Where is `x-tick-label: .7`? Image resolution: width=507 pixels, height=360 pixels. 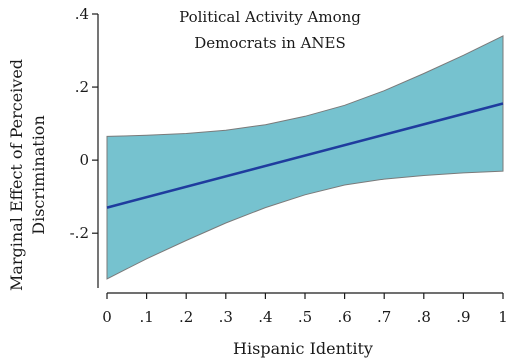 x-tick-label: .7 is located at coordinates (384, 317).